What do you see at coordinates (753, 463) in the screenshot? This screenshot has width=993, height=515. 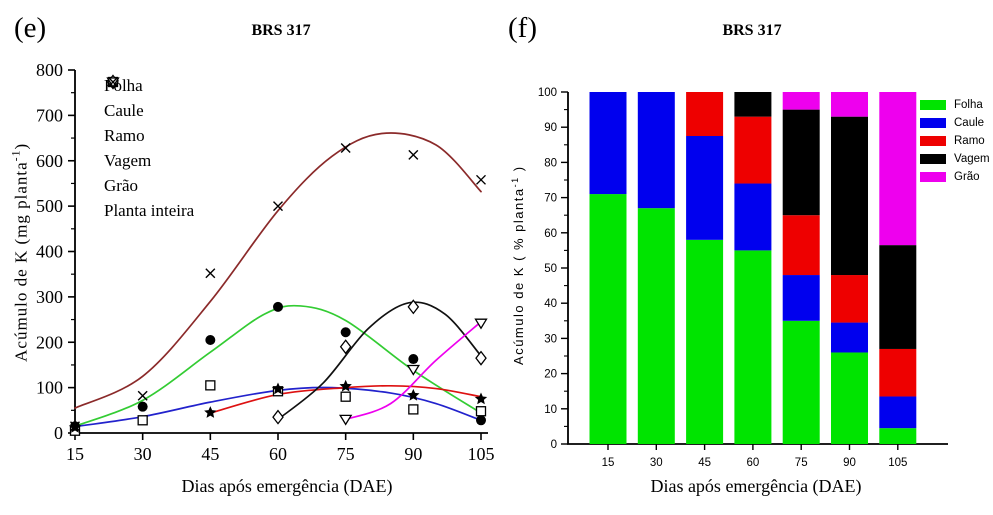 I see `x-tick-label: 60` at bounding box center [753, 463].